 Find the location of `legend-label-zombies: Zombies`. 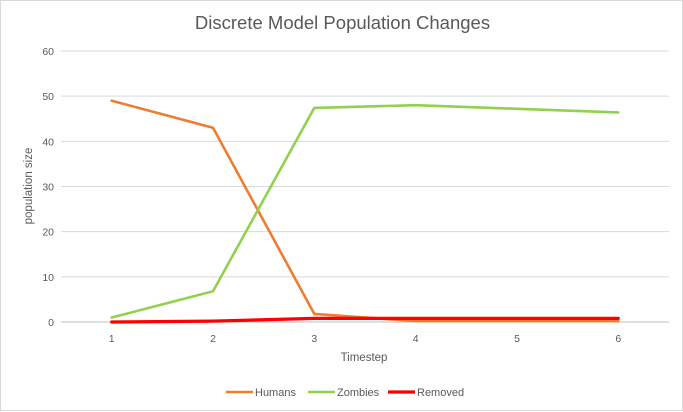

legend-label-zombies: Zombies is located at coordinates (358, 393).